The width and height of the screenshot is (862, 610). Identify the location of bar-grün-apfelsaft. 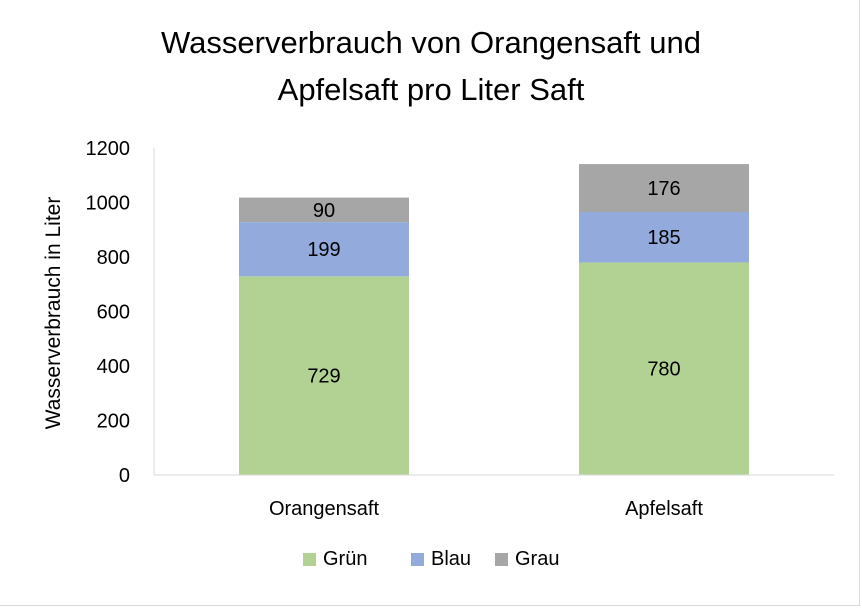
(664, 368).